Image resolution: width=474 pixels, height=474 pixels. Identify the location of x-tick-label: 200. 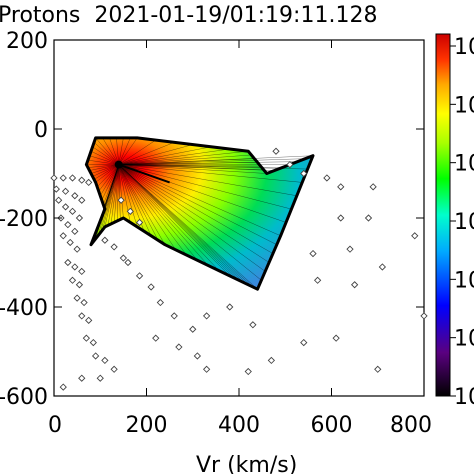
(147, 425).